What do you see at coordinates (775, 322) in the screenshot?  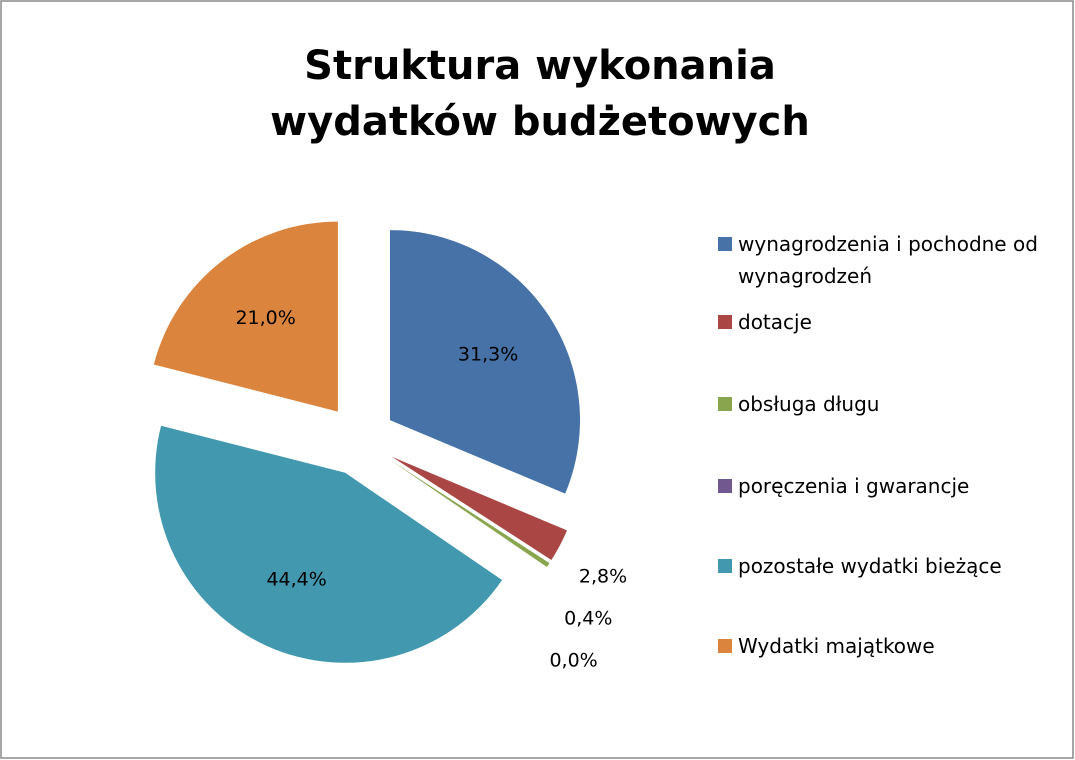 I see `legend-label: dotacje` at bounding box center [775, 322].